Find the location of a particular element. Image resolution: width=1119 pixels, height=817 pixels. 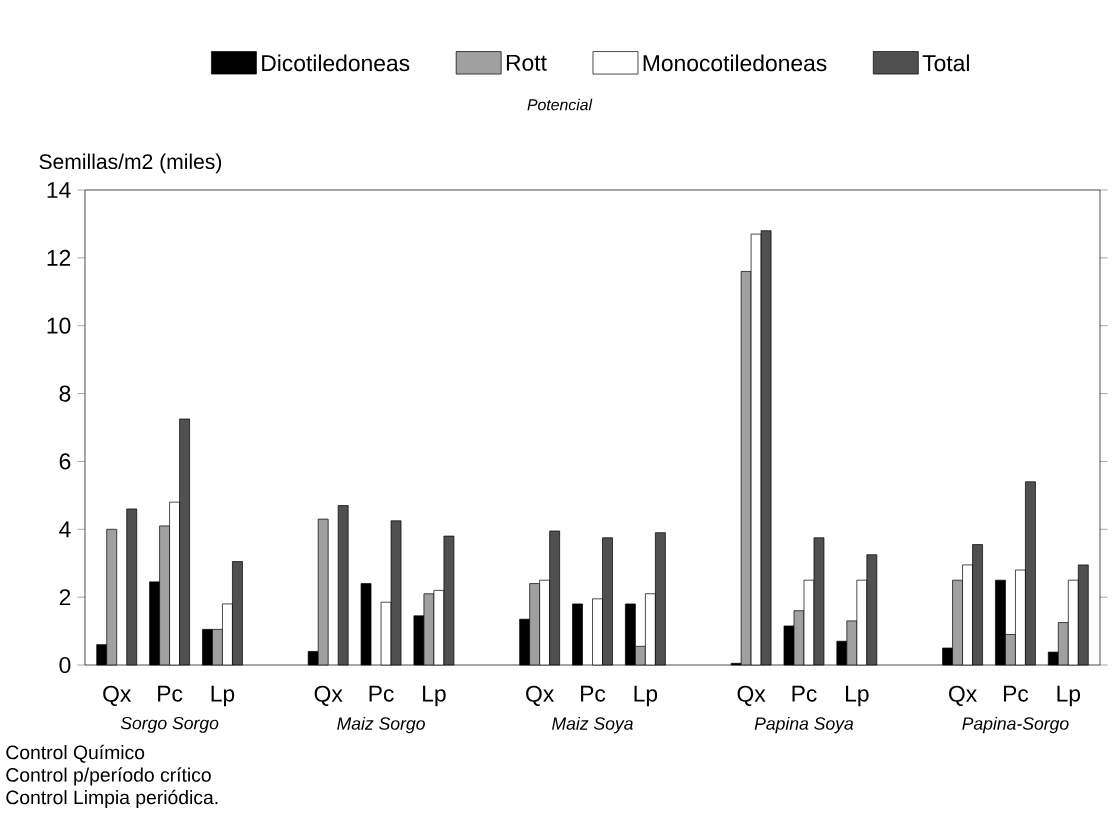

y-tick-label: 0 is located at coordinates (65, 665).